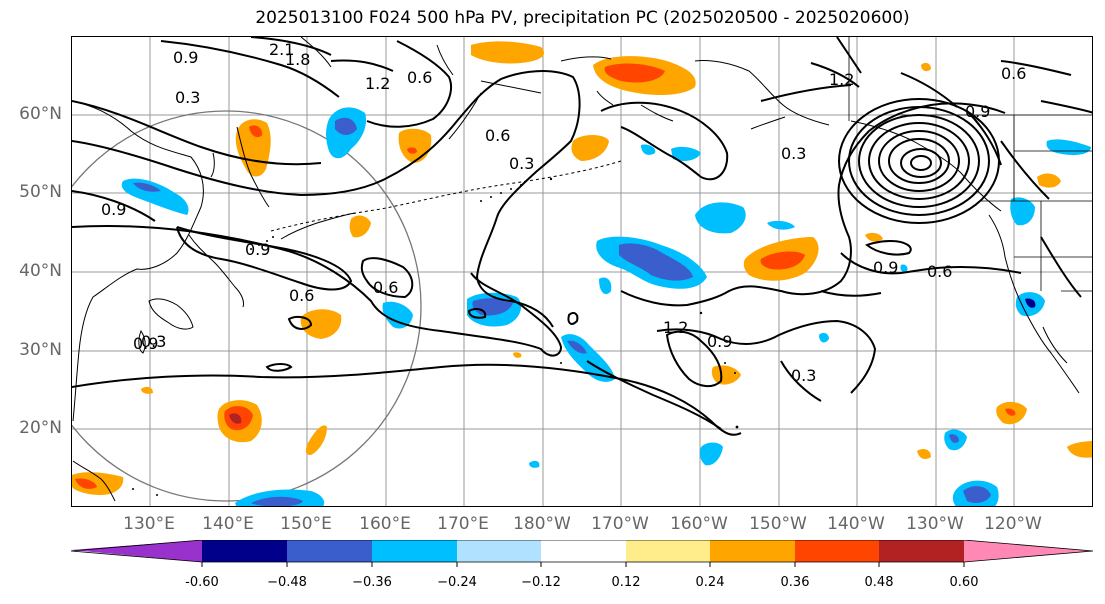 The width and height of the screenshot is (1105, 604). What do you see at coordinates (287, 582) in the screenshot?
I see `colorbar-label: −0.48` at bounding box center [287, 582].